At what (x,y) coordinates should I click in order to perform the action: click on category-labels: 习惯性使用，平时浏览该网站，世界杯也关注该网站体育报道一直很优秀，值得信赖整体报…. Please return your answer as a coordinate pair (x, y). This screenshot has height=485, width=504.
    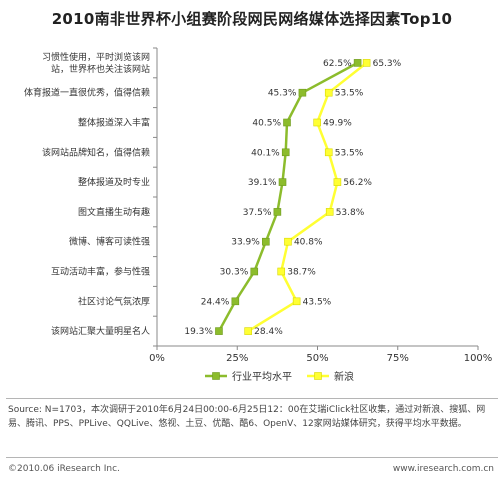
    Looking at the image, I should click on (87, 194).